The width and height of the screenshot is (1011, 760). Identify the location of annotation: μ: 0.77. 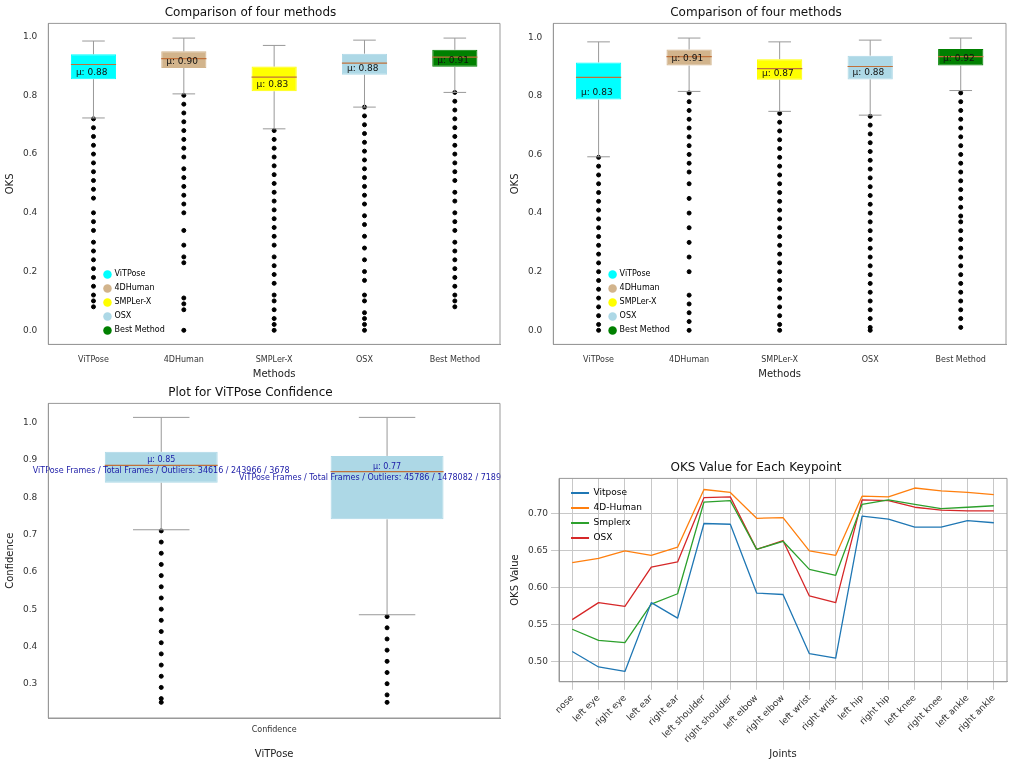
(387, 466).